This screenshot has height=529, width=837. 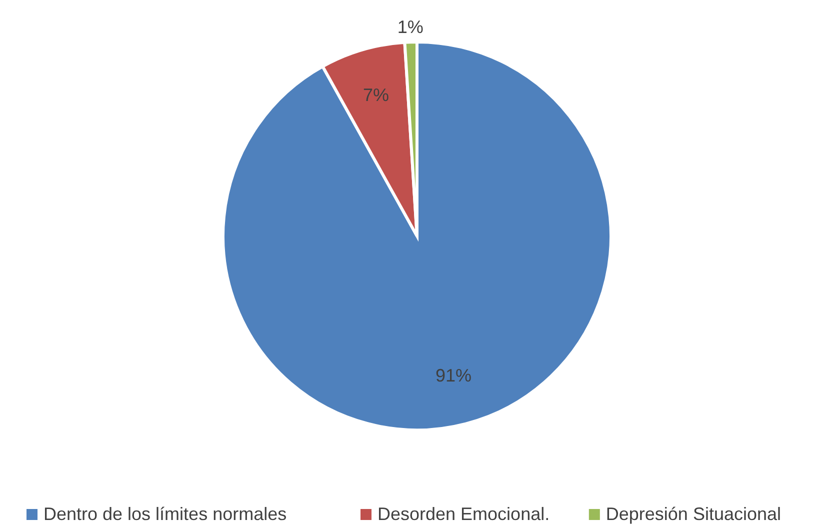 What do you see at coordinates (694, 514) in the screenshot?
I see `legend-label: Depresión Situacional` at bounding box center [694, 514].